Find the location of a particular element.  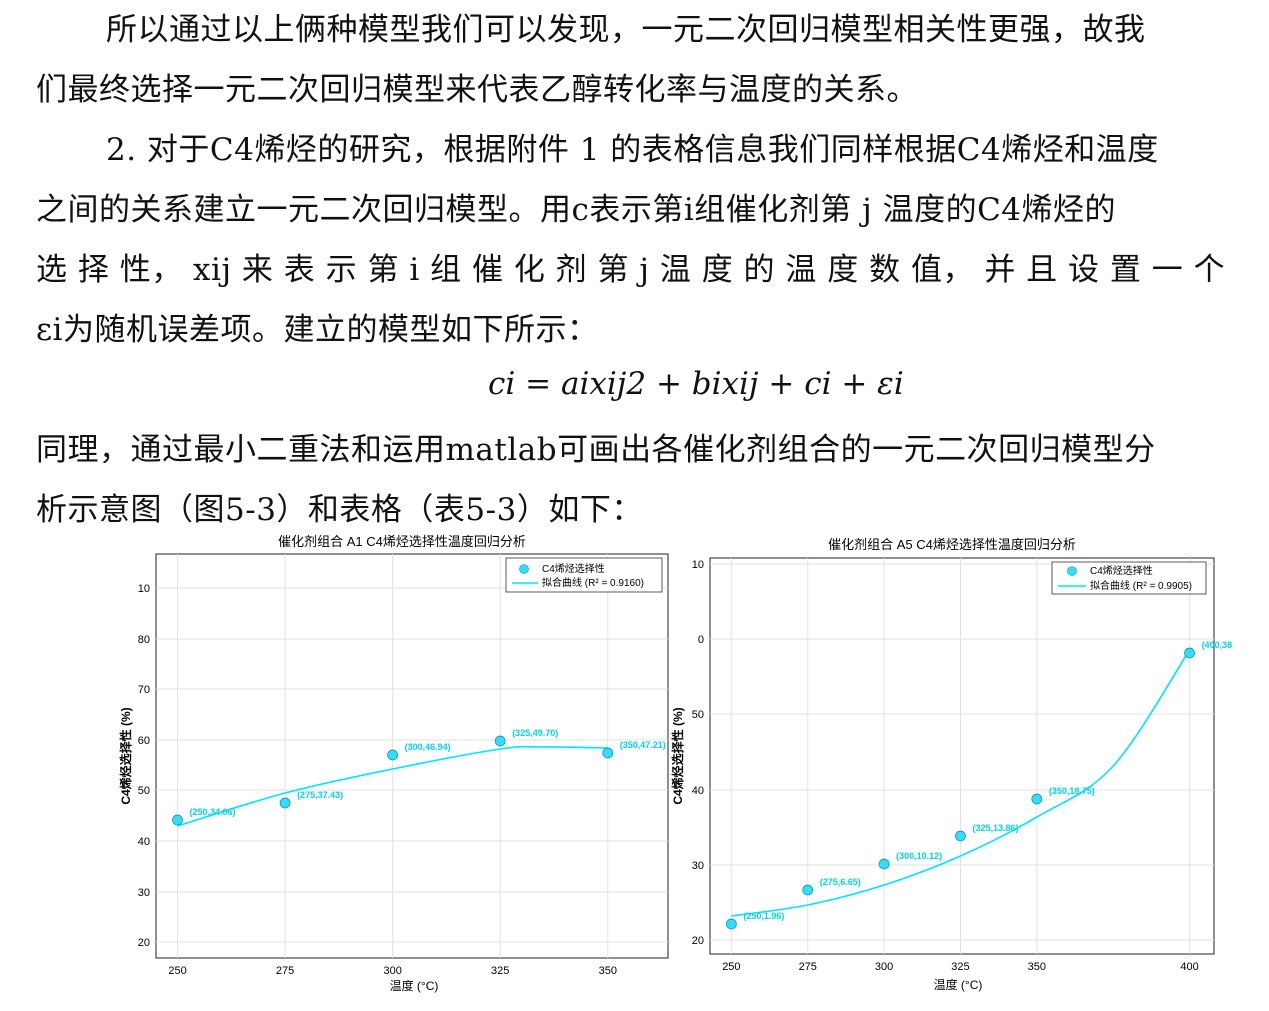

chart-a1-legend-fit: 拟合曲线 (R² = 0.9160) is located at coordinates (593, 582).